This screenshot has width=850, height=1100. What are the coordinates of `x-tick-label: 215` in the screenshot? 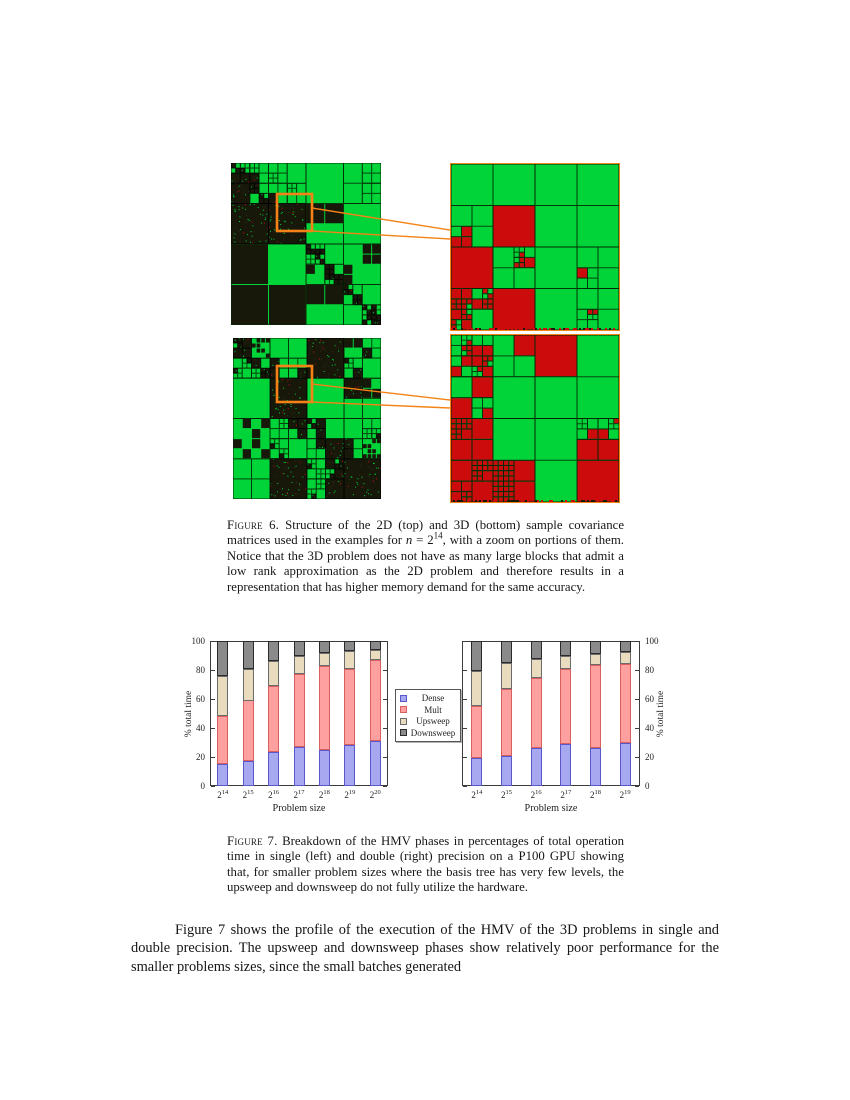 It's located at (248, 794).